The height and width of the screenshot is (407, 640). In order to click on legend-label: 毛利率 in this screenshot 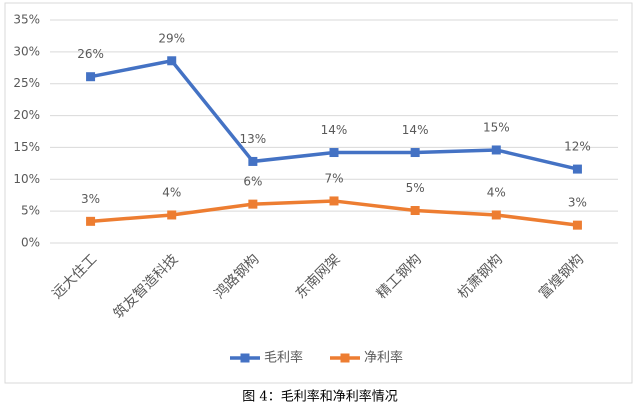, I will do `click(283, 358)`.